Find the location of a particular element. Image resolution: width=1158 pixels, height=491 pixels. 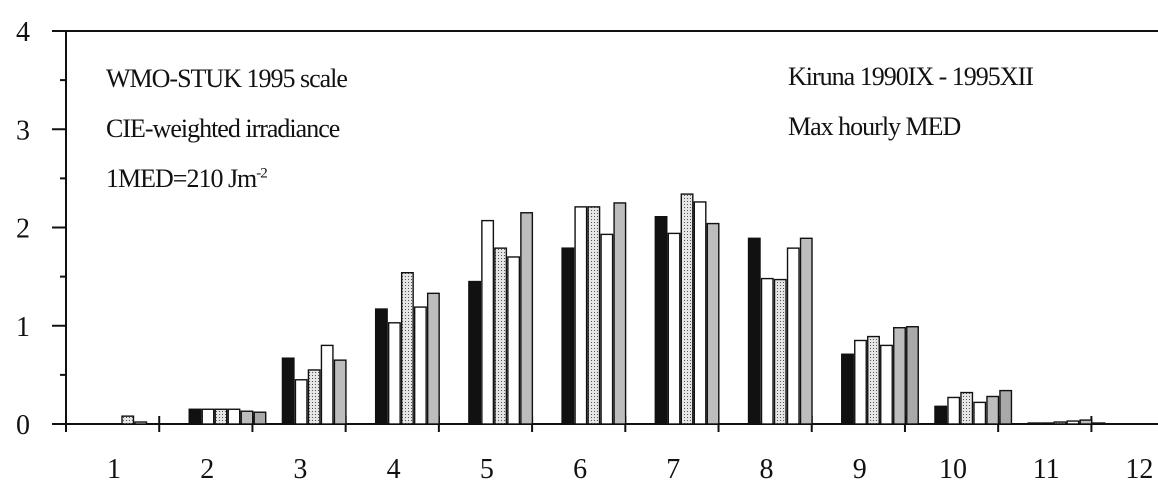

x-tick-label: 3 is located at coordinates (300, 469).